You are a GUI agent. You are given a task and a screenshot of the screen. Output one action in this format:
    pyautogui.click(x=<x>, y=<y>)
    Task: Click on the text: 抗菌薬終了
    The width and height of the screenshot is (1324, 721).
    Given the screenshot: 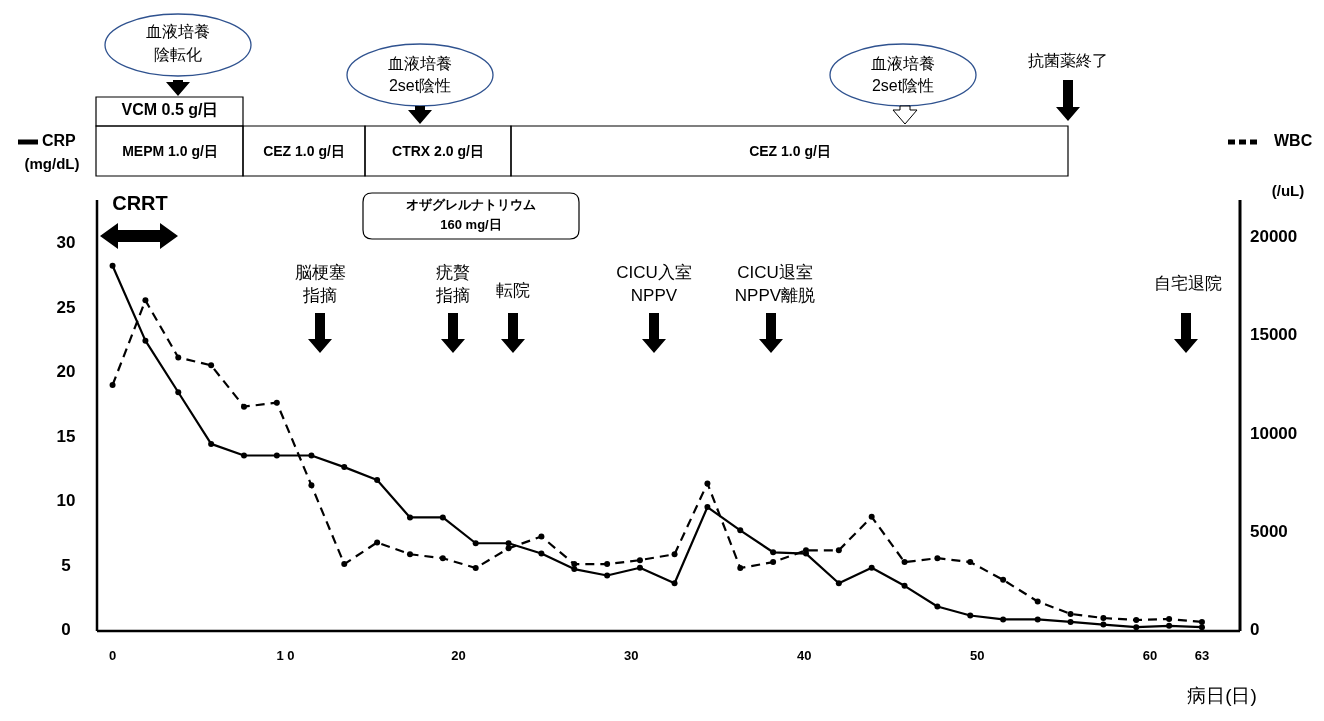 What is the action you would take?
    pyautogui.click(x=1068, y=61)
    